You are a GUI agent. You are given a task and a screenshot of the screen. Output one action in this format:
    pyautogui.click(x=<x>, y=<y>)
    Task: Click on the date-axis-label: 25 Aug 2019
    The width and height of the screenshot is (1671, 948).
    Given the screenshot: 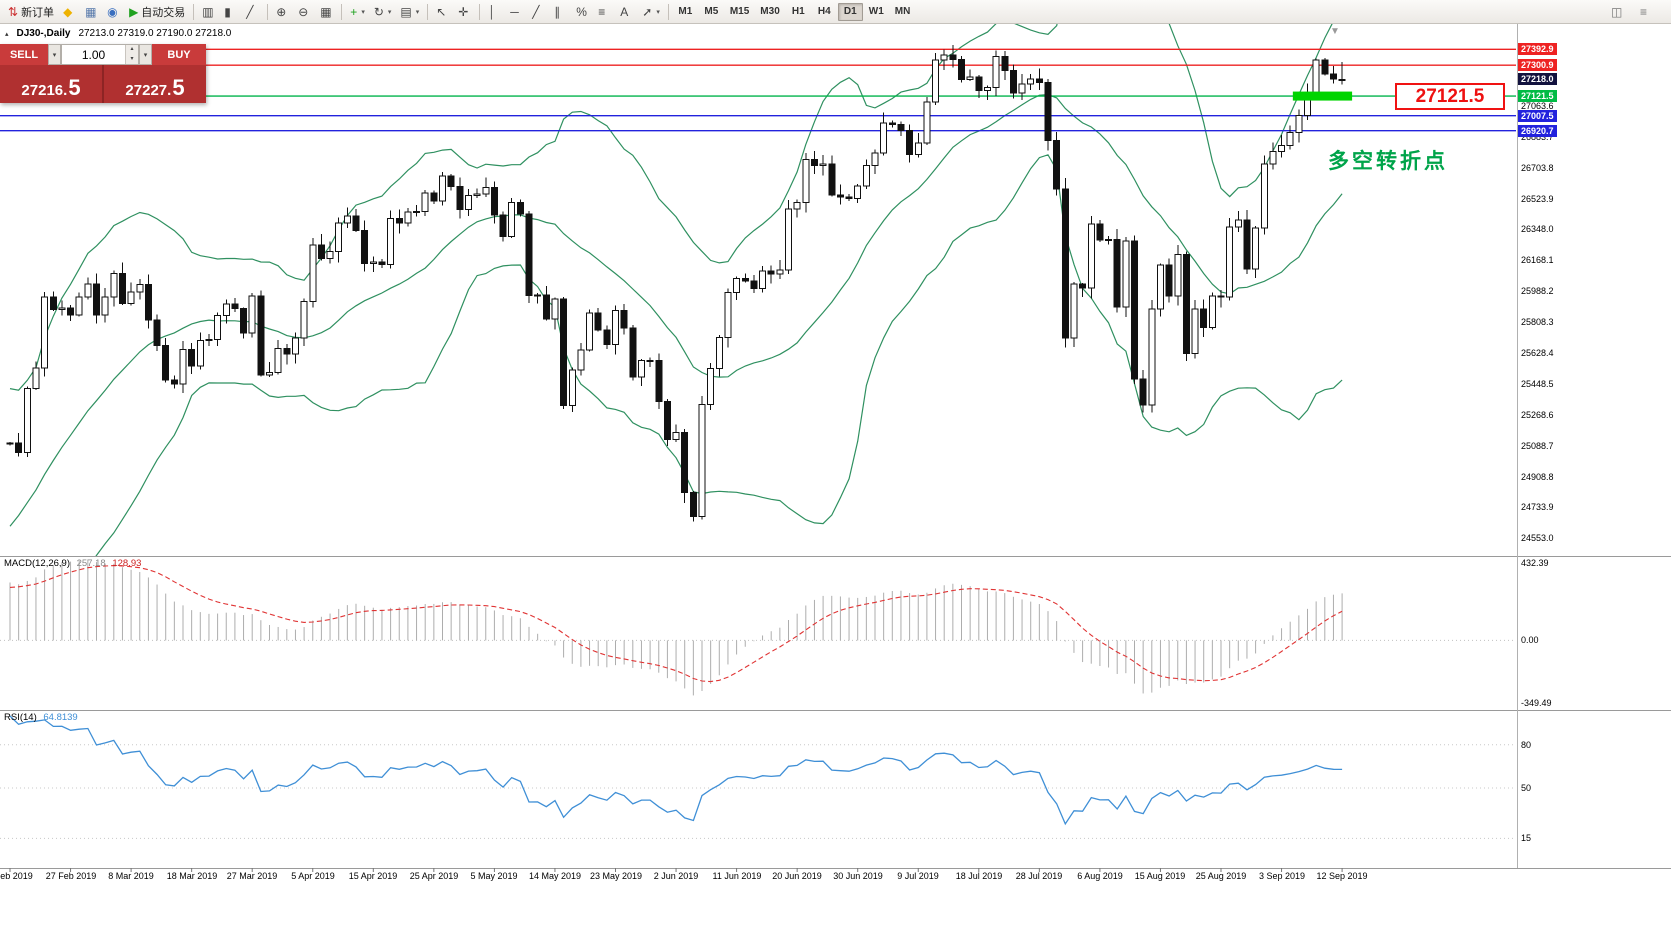 What is the action you would take?
    pyautogui.click(x=1221, y=876)
    